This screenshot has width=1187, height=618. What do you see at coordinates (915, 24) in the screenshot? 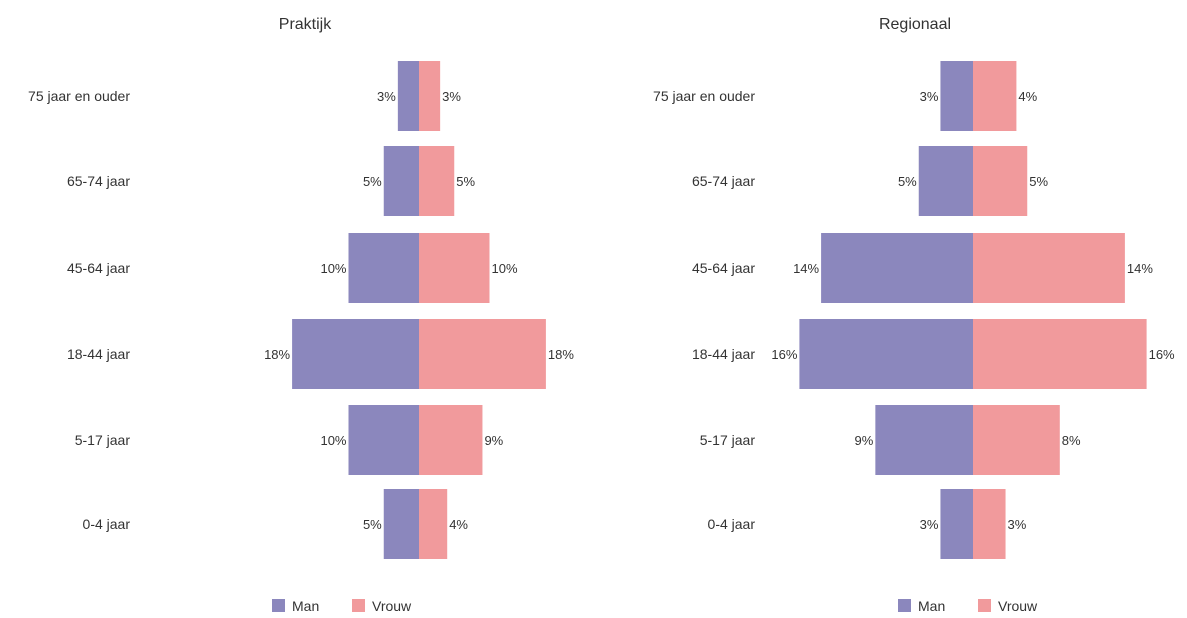
I see `regionaal-title: Regionaal` at bounding box center [915, 24].